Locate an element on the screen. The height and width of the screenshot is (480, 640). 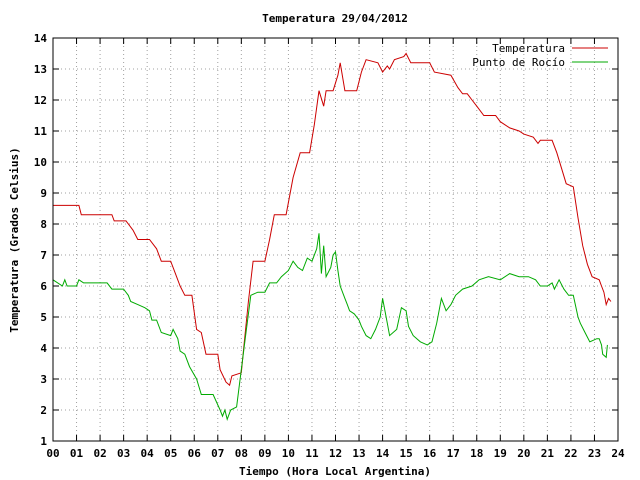
y-tick-label: 8 is located at coordinates (43, 224).